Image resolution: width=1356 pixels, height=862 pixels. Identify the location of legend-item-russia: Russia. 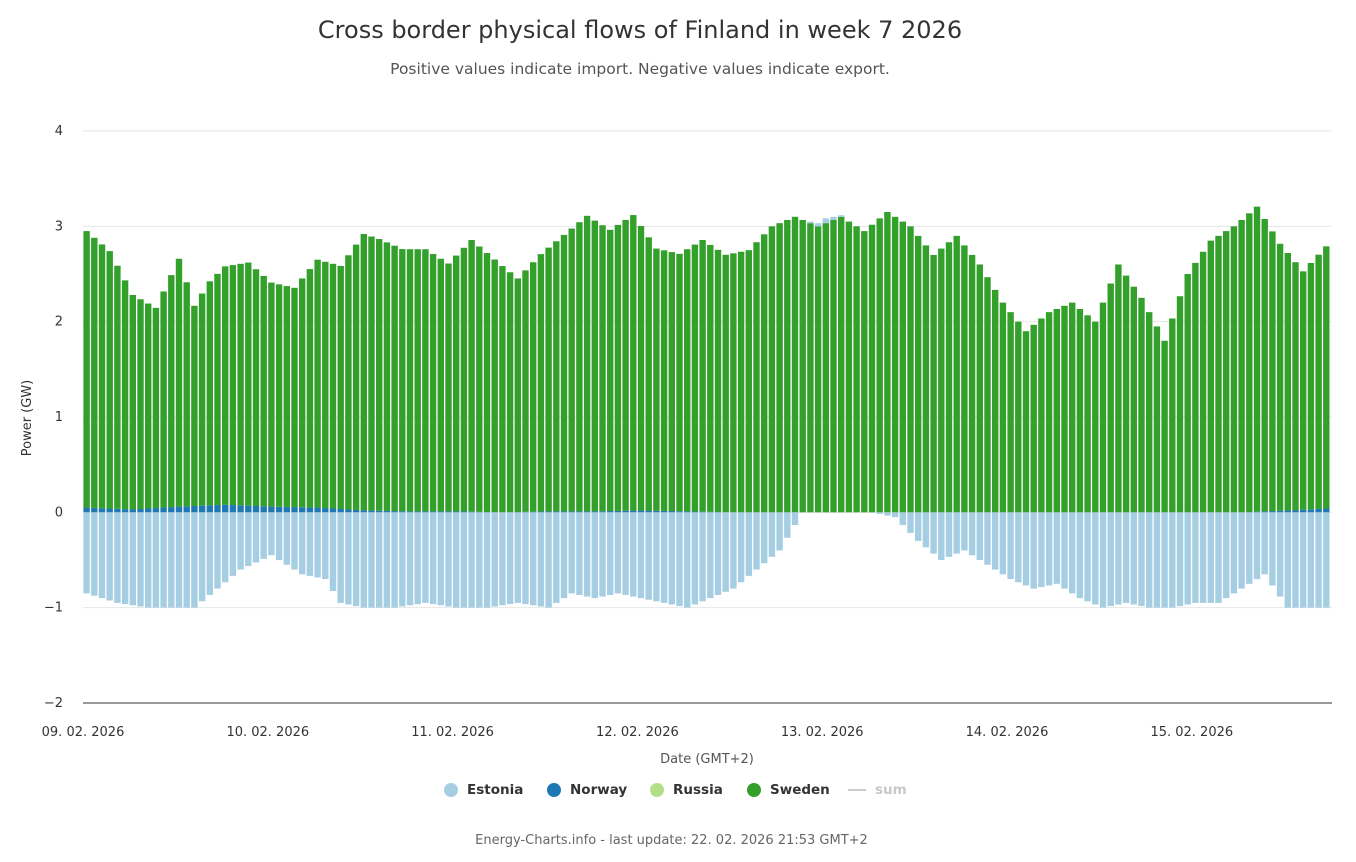
(686, 790).